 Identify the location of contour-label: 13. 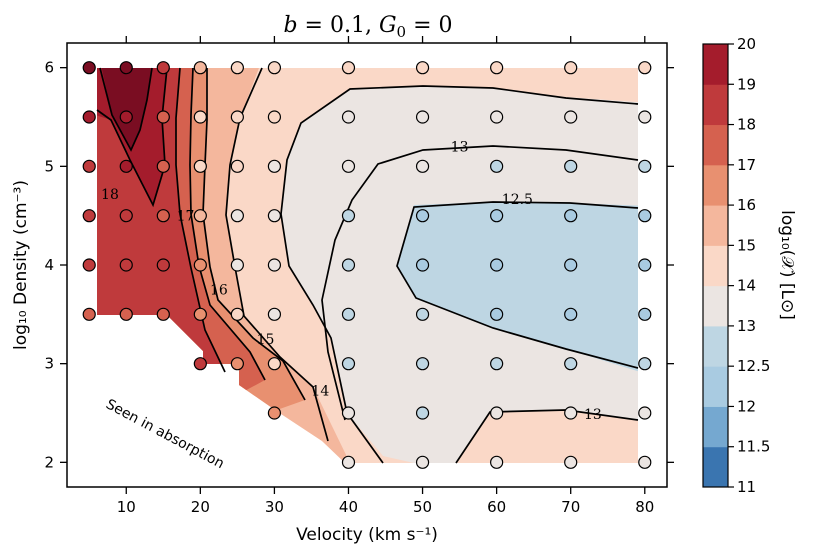
(593, 415).